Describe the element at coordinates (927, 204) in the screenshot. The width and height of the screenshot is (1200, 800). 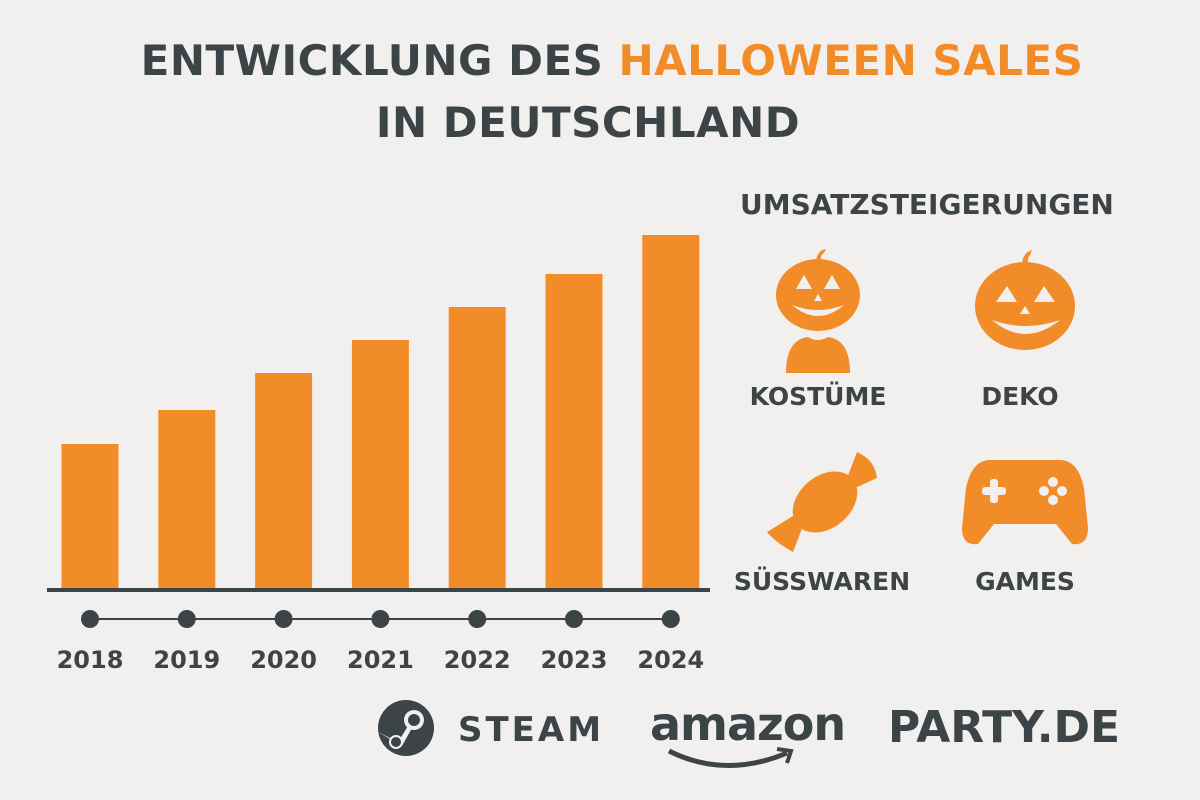
I see `categories-heading: UMSATZSTEIGERUNGEN` at that location.